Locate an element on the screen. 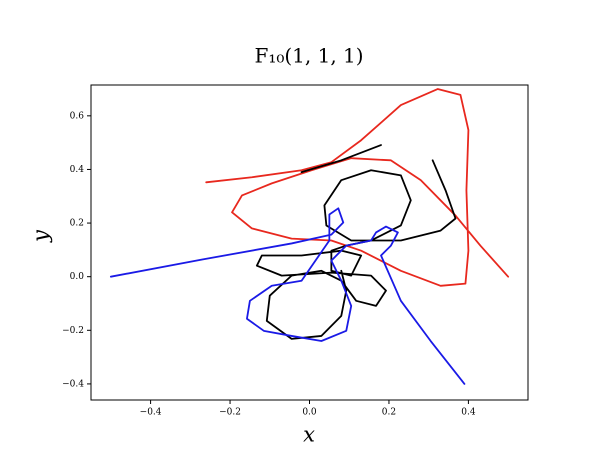  y-axis-label: y is located at coordinates (41, 236).